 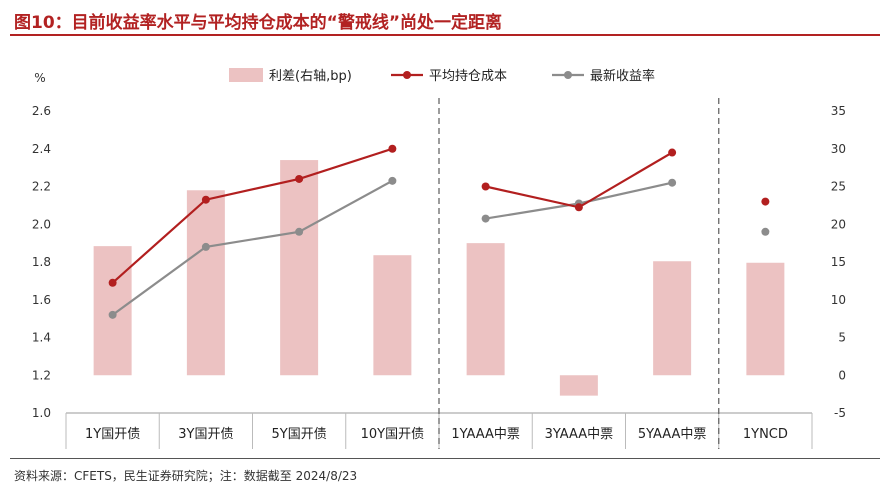 What do you see at coordinates (310, 76) in the screenshot?
I see `legend-label-bar: 利差(右轴,bp)` at bounding box center [310, 76].